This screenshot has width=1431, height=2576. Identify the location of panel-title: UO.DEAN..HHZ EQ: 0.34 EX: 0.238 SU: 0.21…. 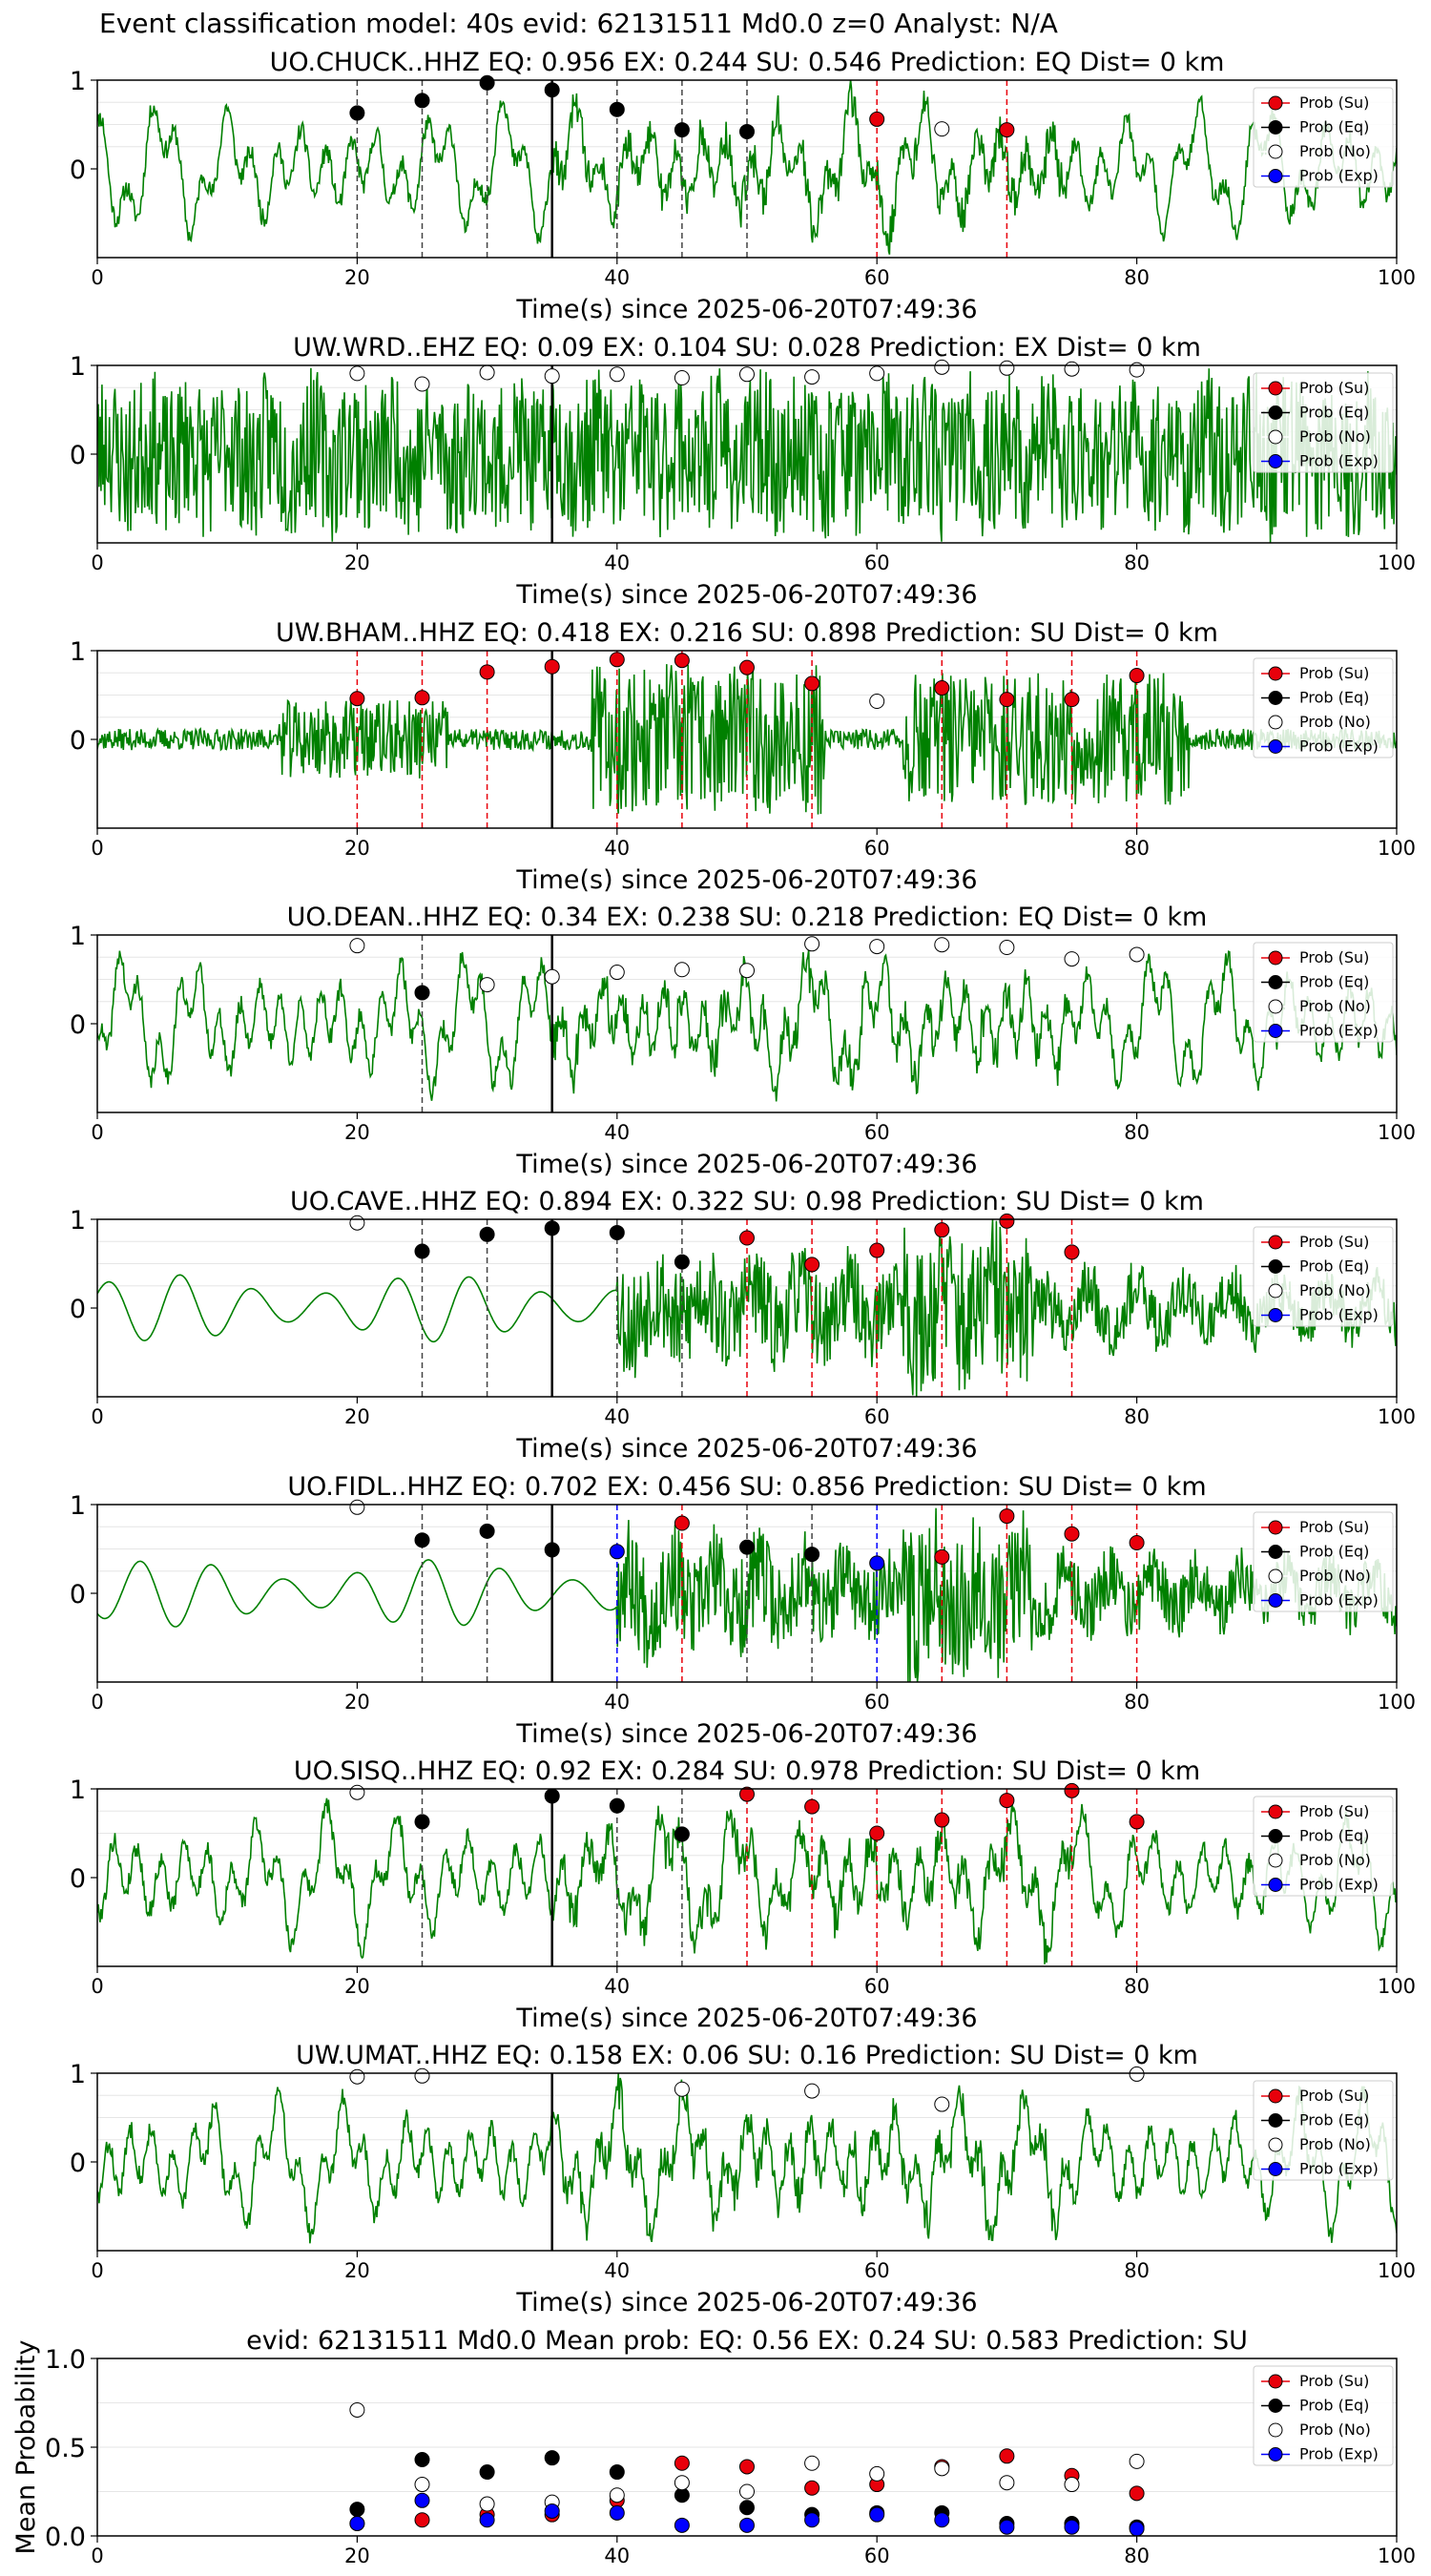
(747, 917).